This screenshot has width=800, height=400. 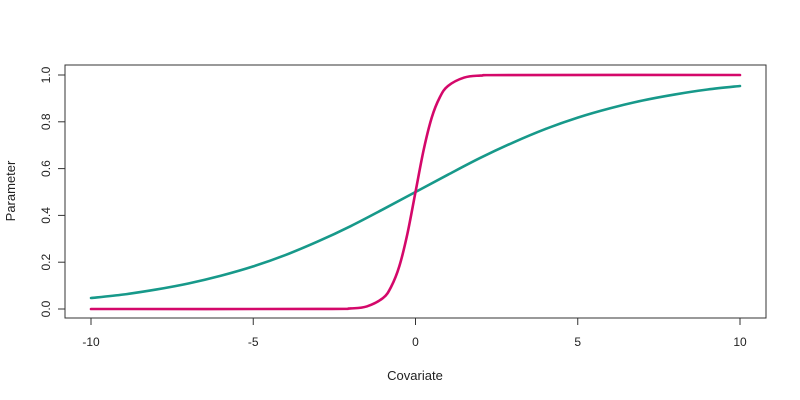 What do you see at coordinates (46, 121) in the screenshot?
I see `y-tick-label: 0.8` at bounding box center [46, 121].